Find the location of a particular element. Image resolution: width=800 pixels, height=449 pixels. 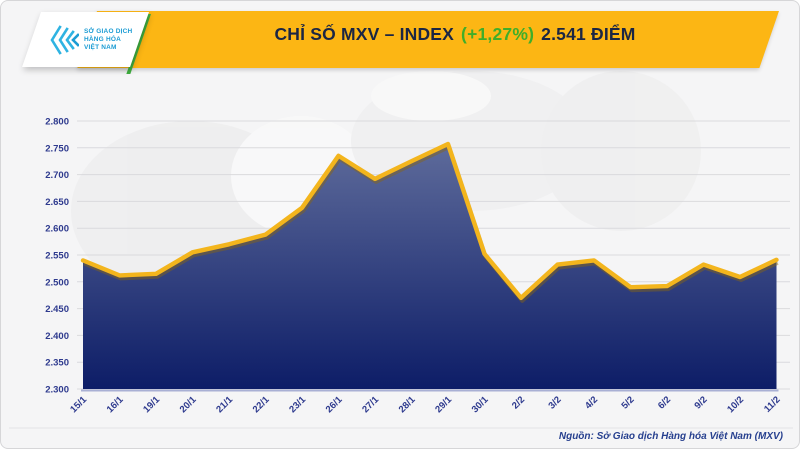

logo-text: SỞ GIAO DỊCH HÀNG HÓA VIỆT NAM is located at coordinates (108, 40).